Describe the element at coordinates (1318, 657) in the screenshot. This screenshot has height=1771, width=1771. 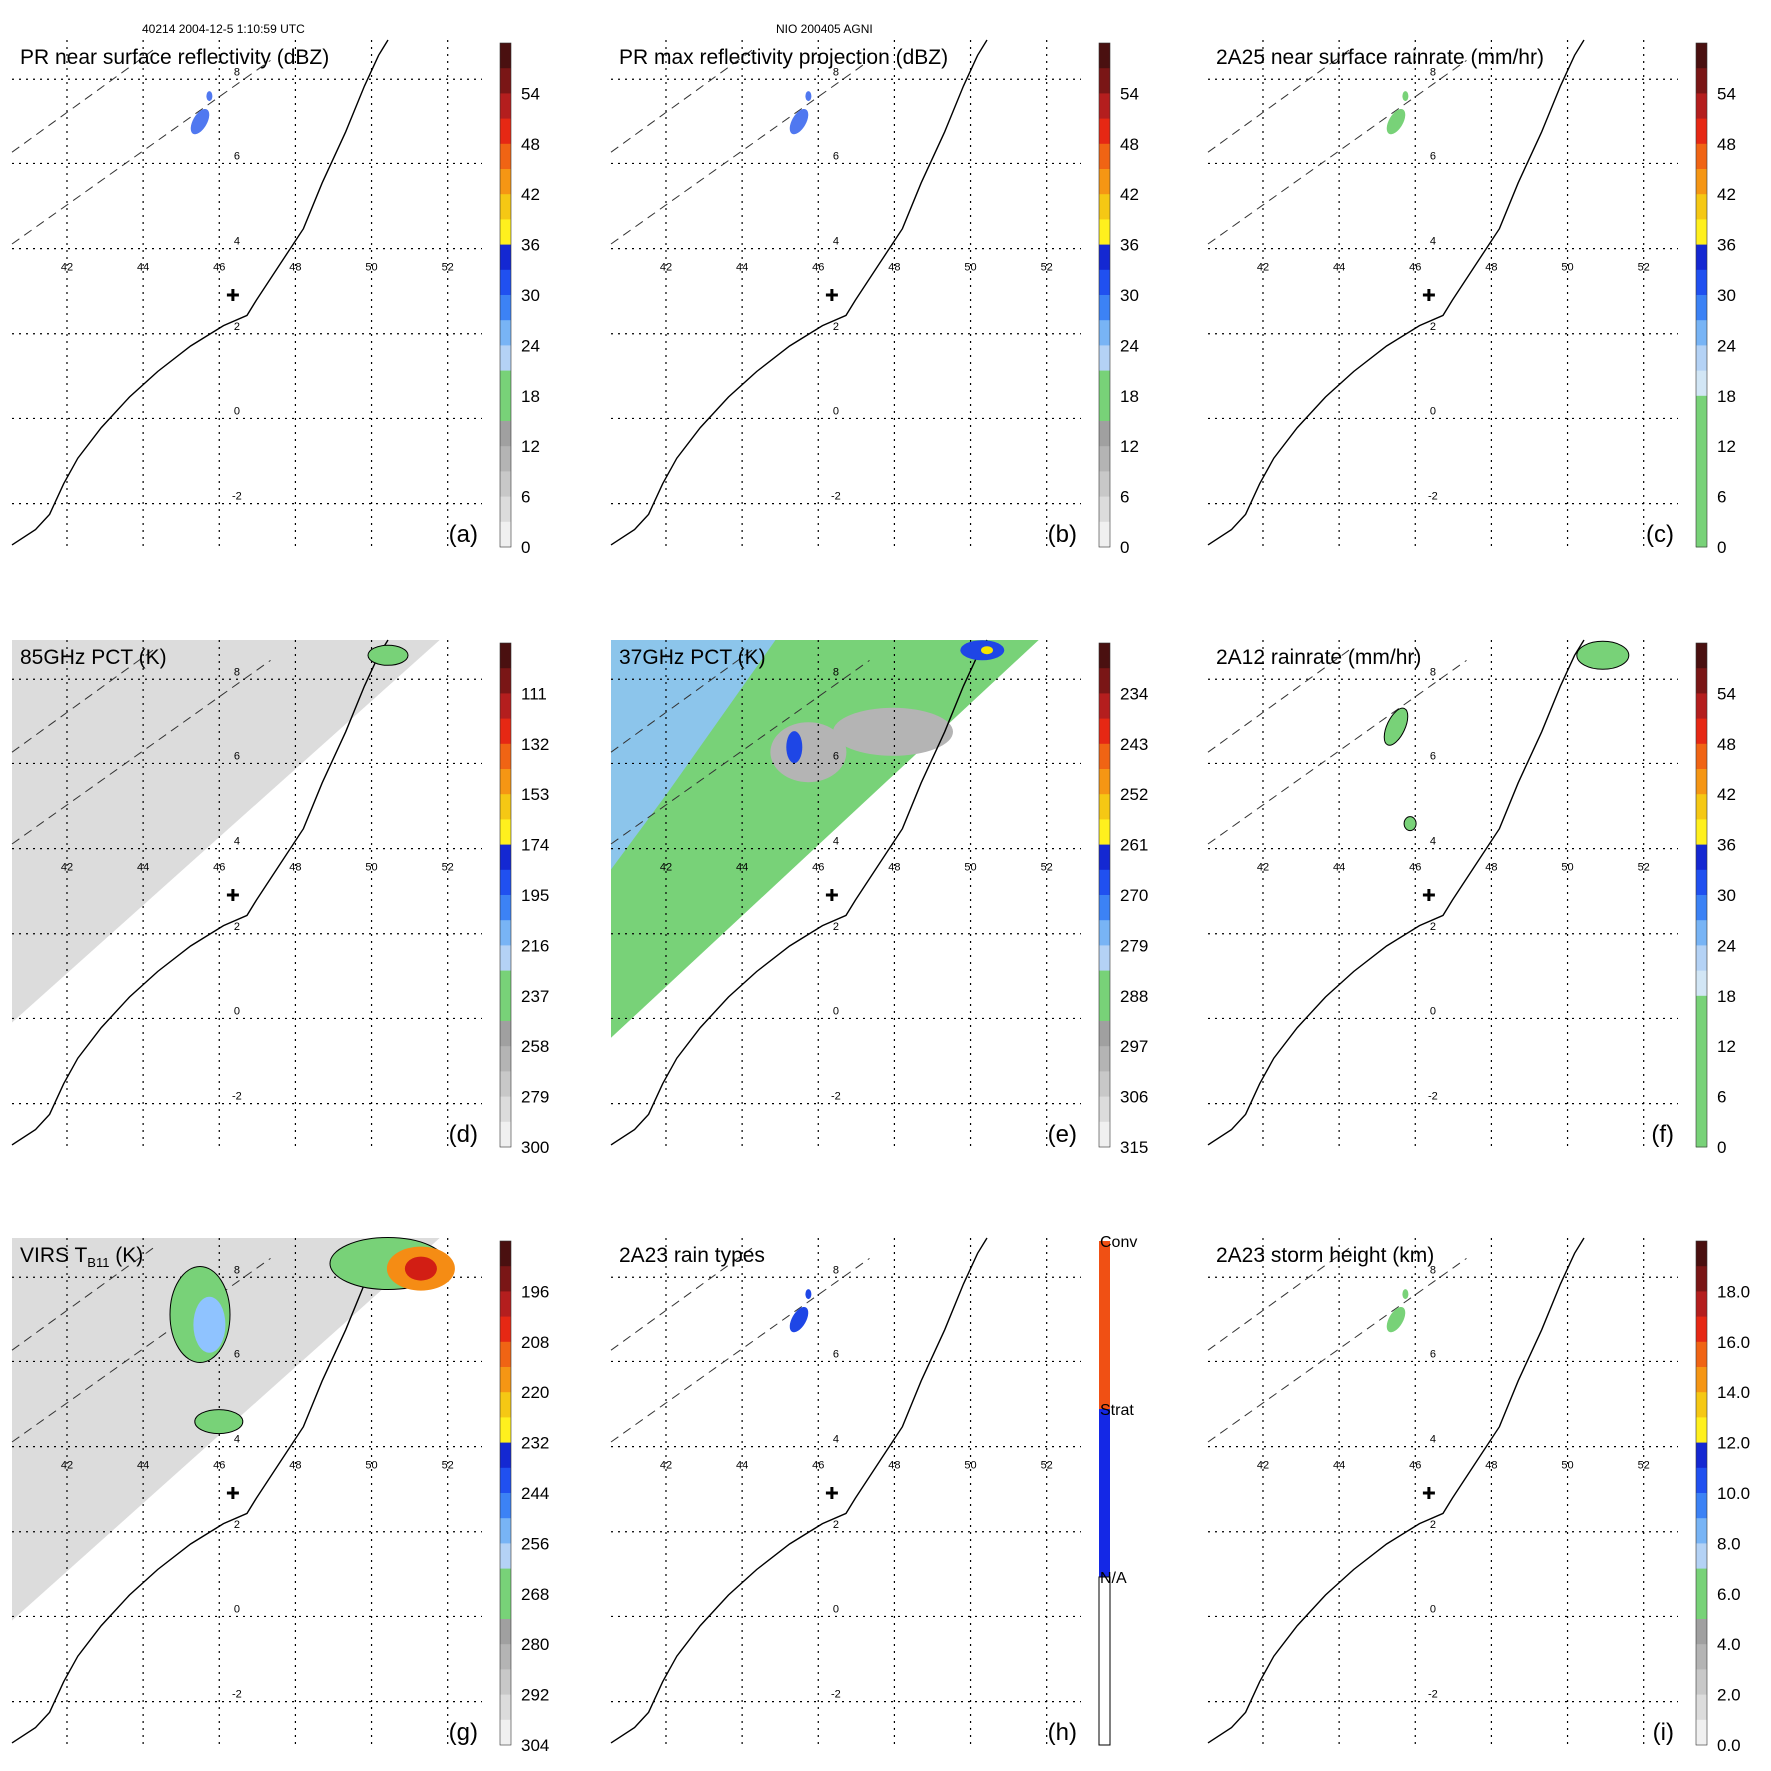
I see `panel-title: 2A12 rainrate (mm/hr)` at that location.